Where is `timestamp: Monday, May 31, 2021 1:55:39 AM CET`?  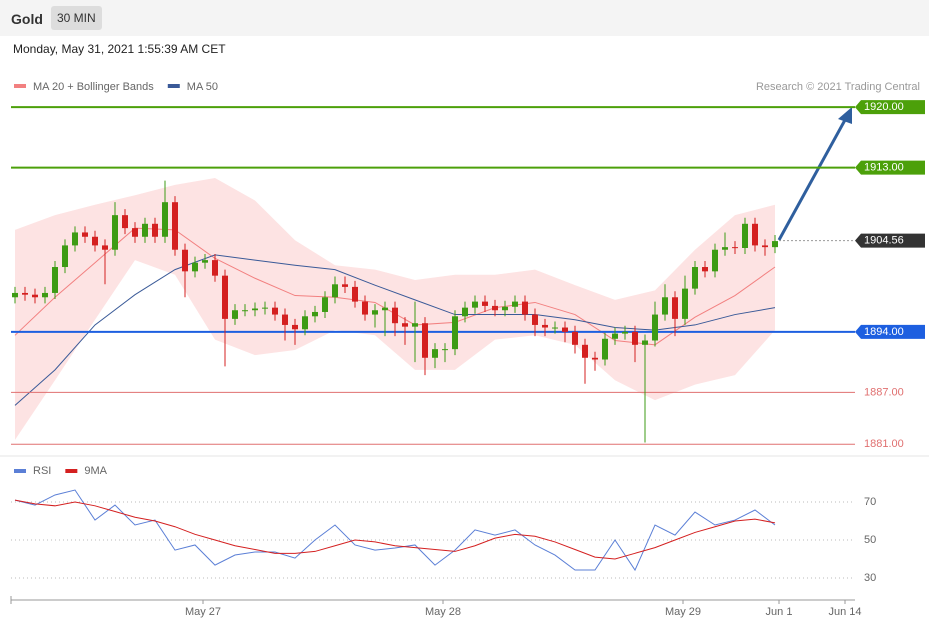
timestamp: Monday, May 31, 2021 1:55:39 AM CET is located at coordinates (119, 49).